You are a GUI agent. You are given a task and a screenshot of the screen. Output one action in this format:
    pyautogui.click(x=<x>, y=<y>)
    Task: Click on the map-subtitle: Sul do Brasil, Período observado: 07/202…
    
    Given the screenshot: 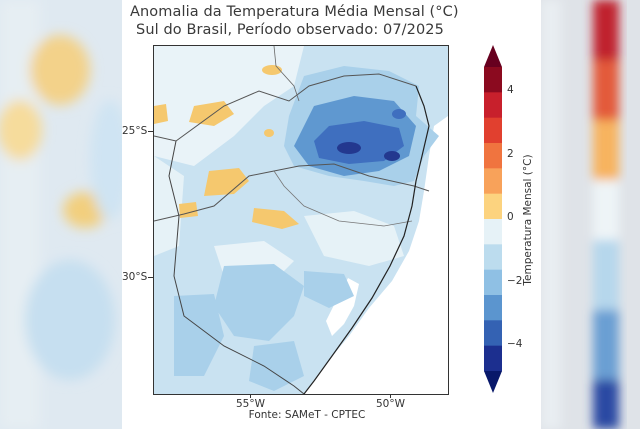 What is the action you would take?
    pyautogui.click(x=290, y=30)
    